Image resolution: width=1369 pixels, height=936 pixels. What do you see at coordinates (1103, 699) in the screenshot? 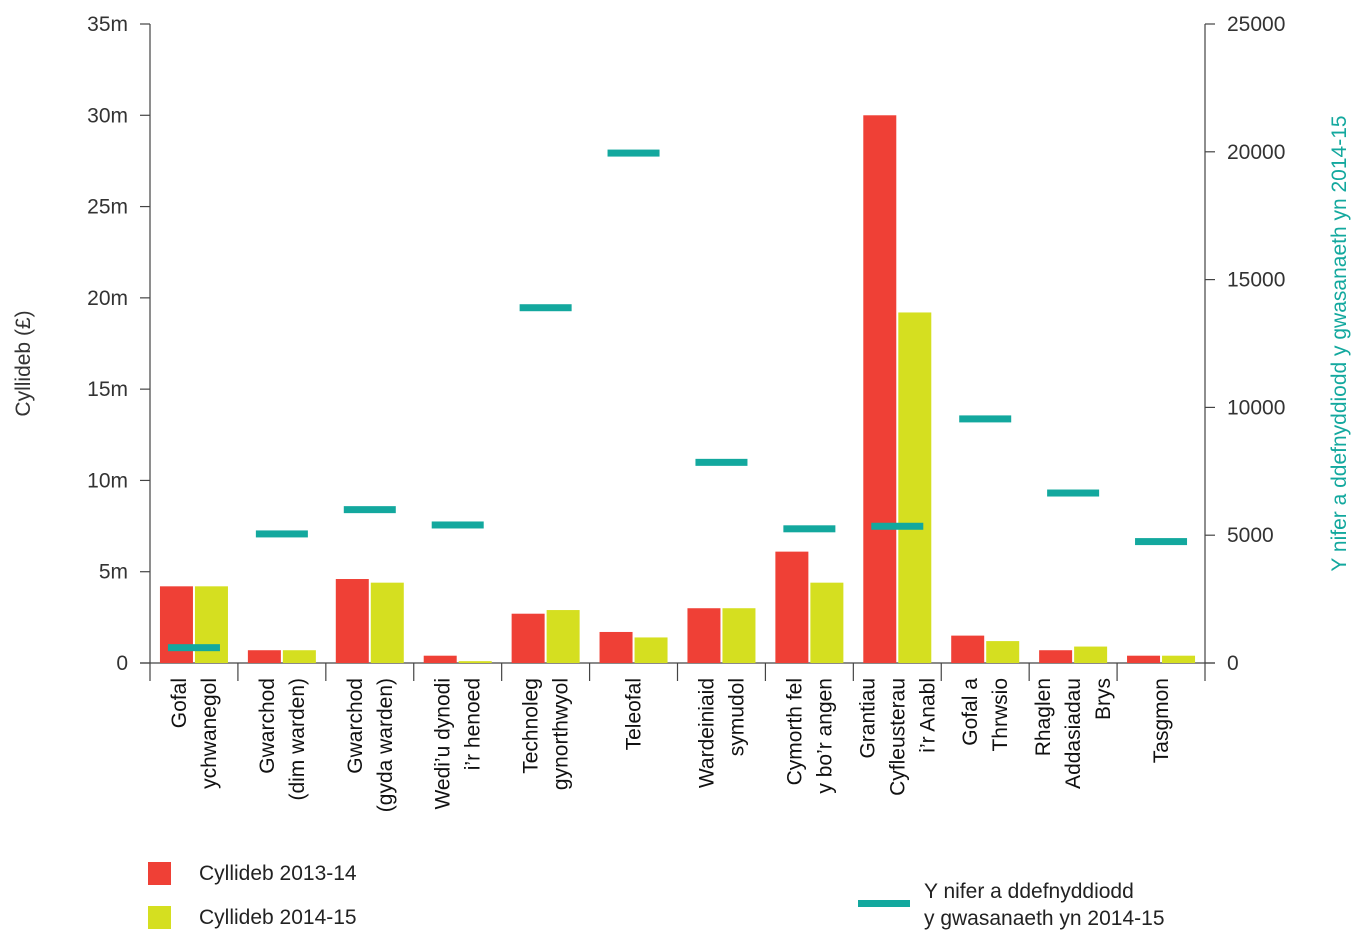
I see `category-label-line: Brys` at bounding box center [1103, 699].